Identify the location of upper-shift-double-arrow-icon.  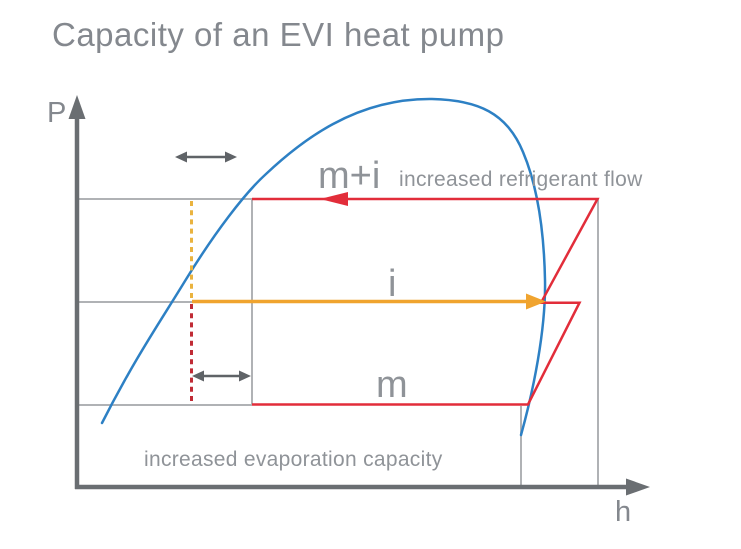
(206, 157).